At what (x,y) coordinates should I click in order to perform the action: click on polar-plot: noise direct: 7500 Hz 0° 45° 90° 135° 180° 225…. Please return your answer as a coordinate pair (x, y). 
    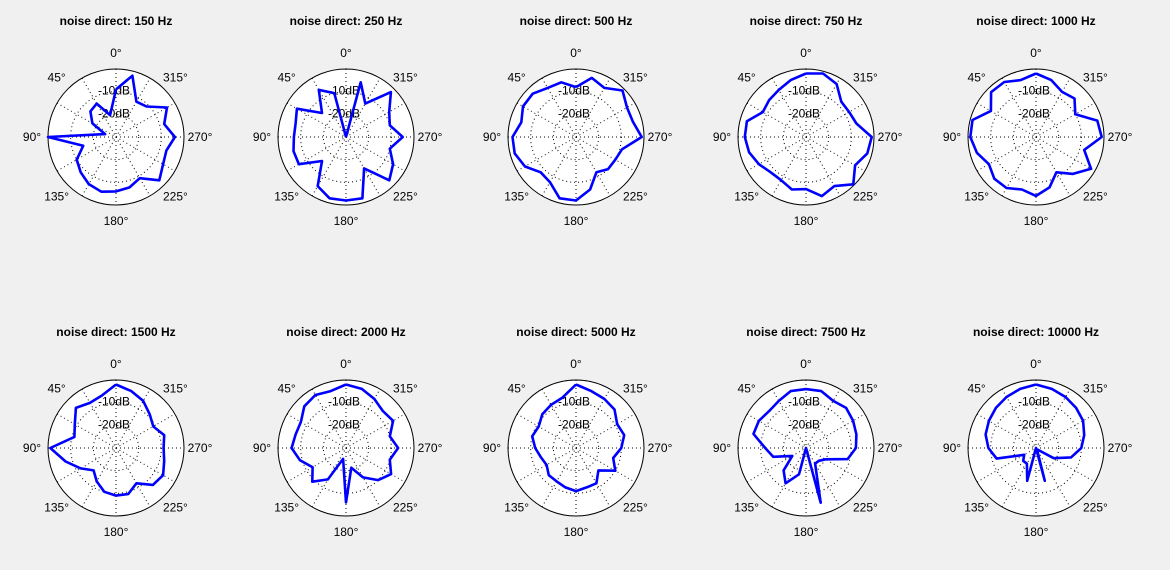
    Looking at the image, I should click on (808, 432).